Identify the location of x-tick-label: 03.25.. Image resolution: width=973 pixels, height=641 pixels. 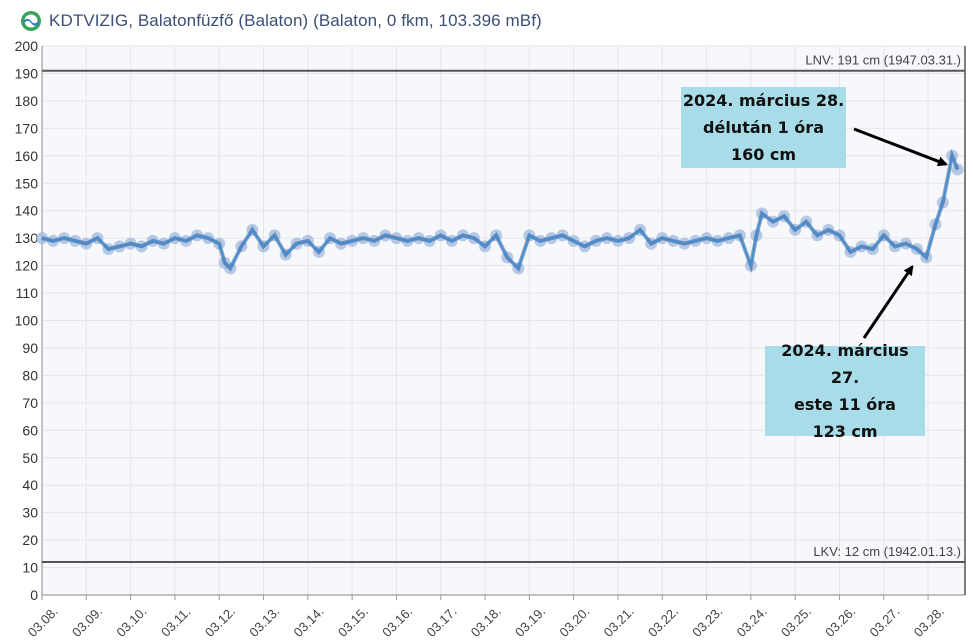
(796, 622).